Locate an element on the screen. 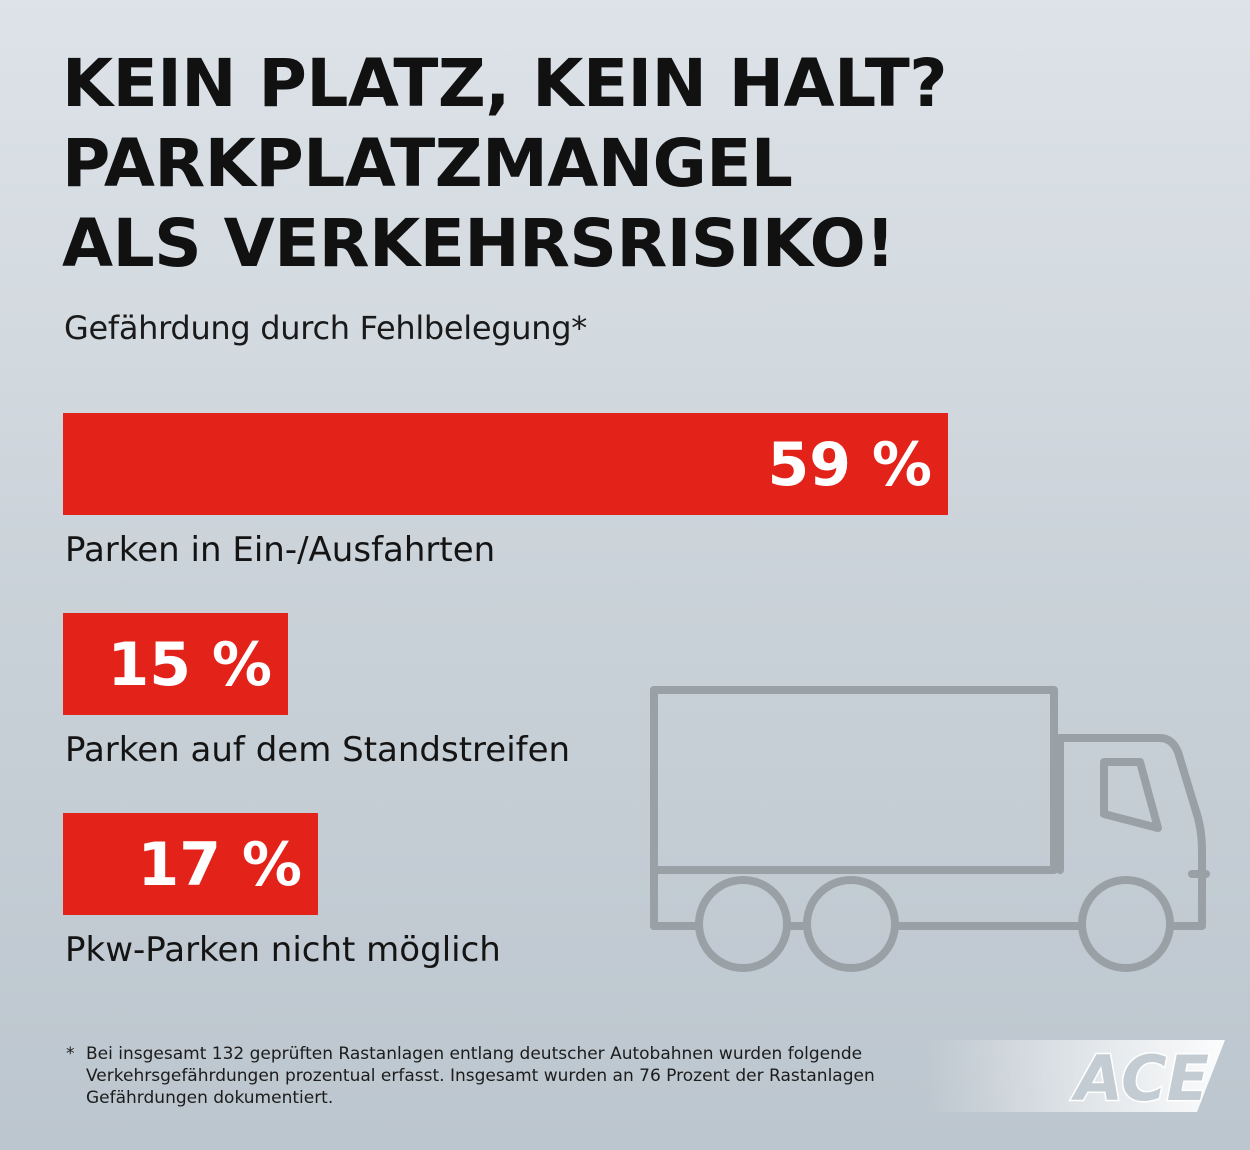  bar-category-label-3: Pkw-Parken nicht möglich is located at coordinates (283, 950).